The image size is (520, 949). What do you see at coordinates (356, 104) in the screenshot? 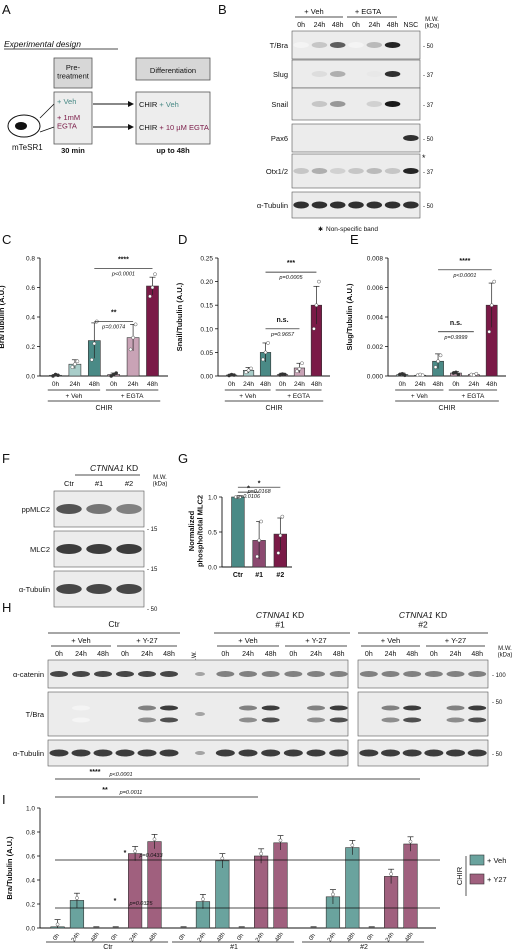
I see `blot-membrane` at bounding box center [356, 104].